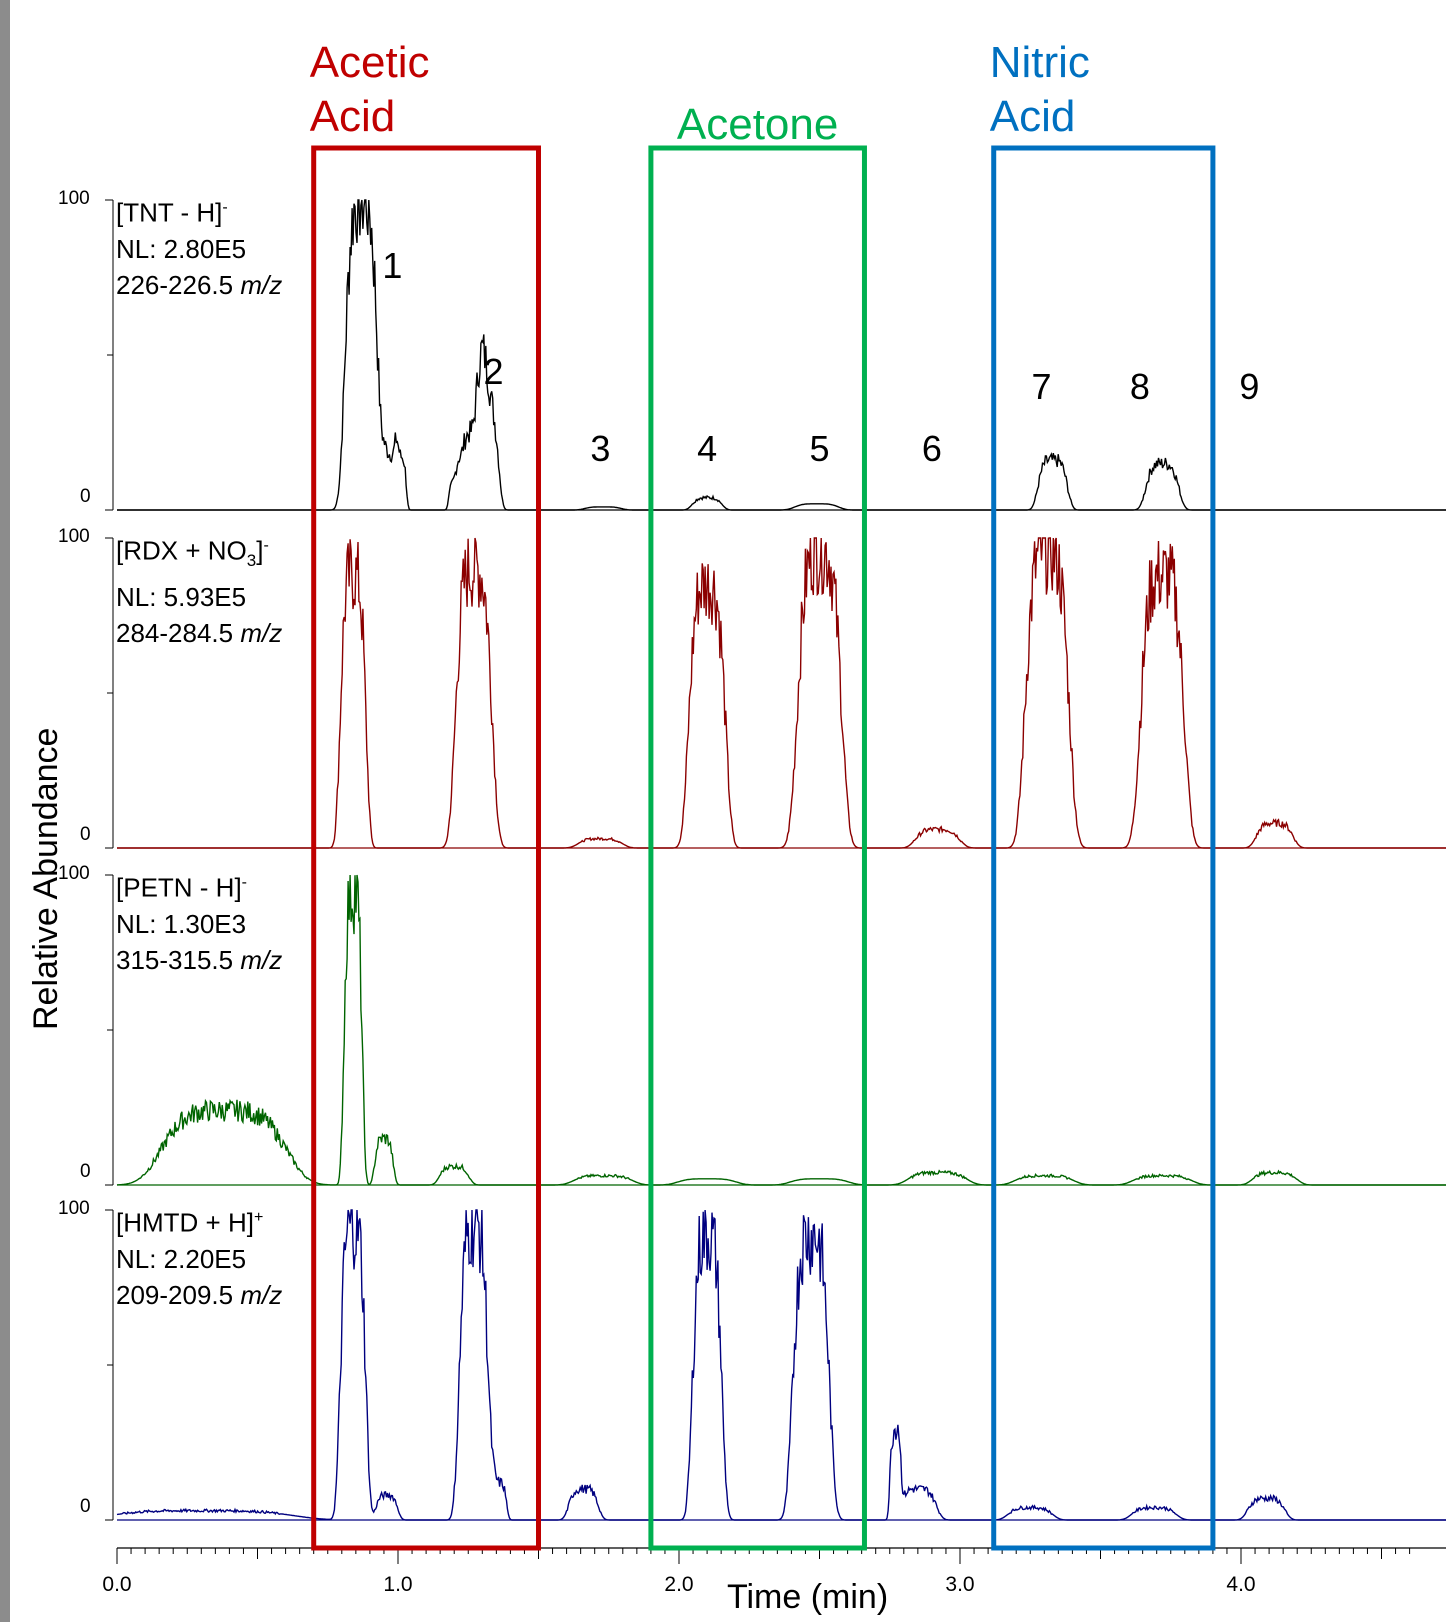 The height and width of the screenshot is (1622, 1446). I want to click on trace-label-hmtd: [HMTD + H]+ NL: 2.20E5 209-209.5 m/z, so click(199, 1256).